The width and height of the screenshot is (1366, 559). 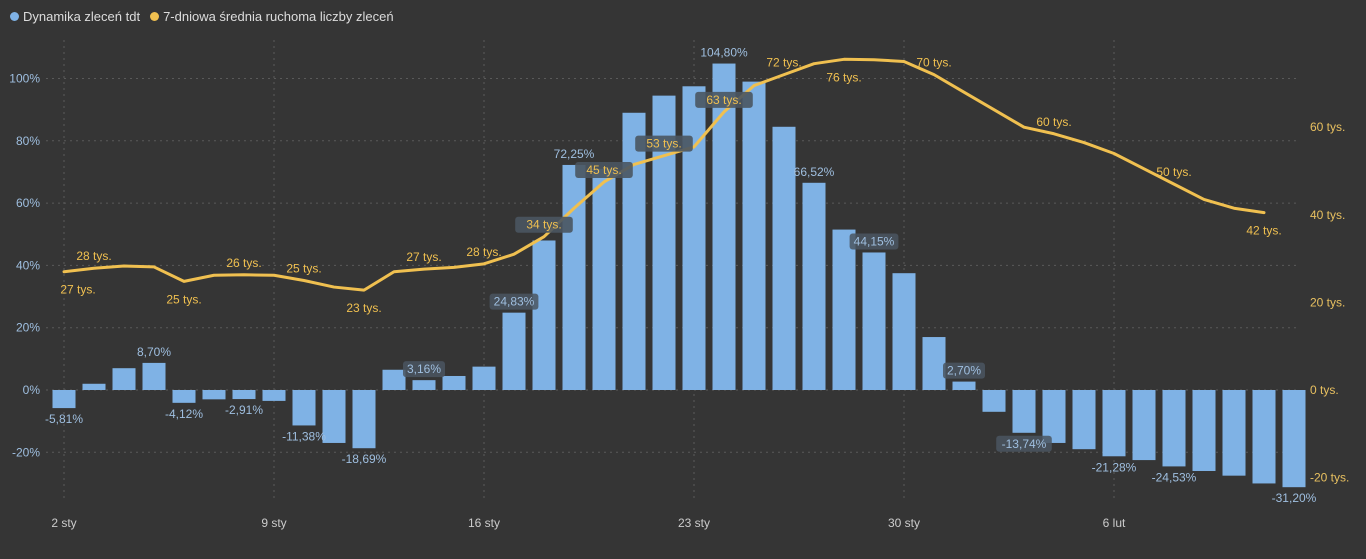 I want to click on line-data-label: 23 tys., so click(x=363, y=308).